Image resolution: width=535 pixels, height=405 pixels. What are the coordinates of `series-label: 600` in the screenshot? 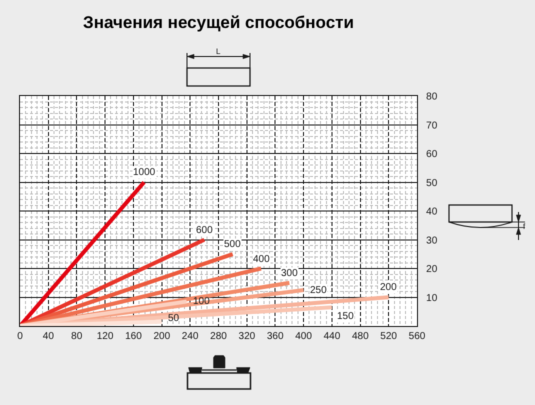 It's located at (205, 230).